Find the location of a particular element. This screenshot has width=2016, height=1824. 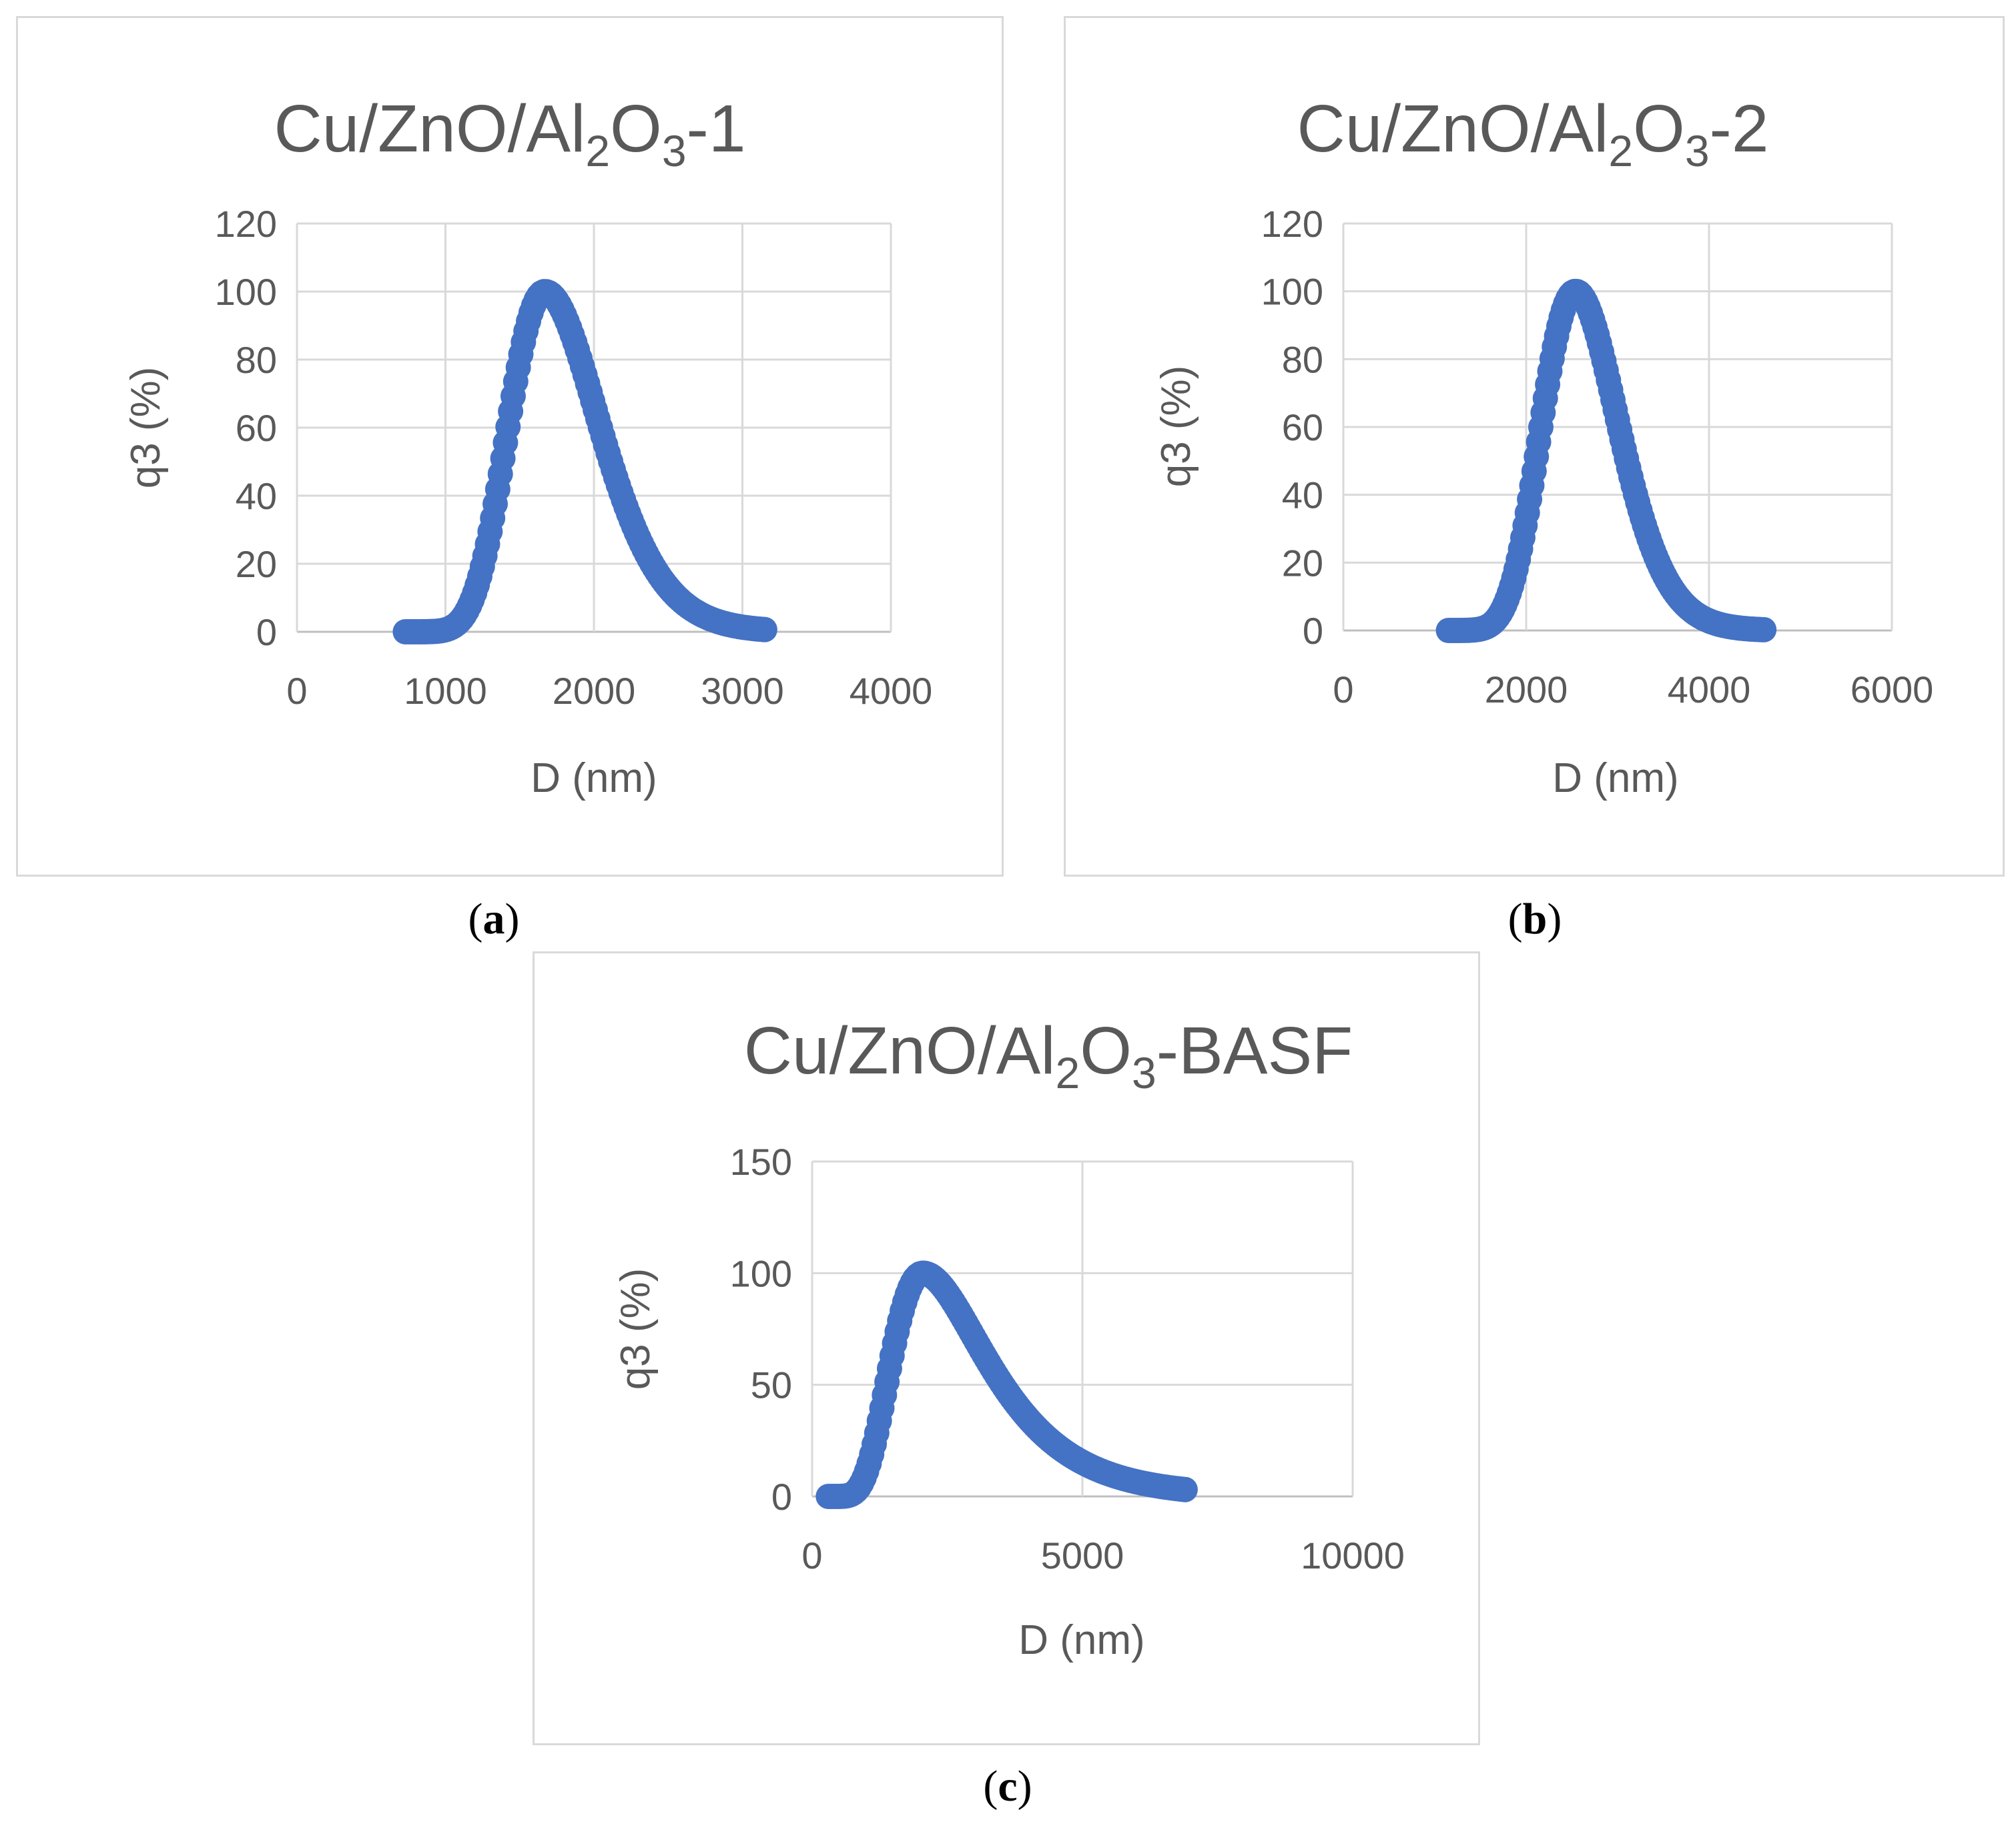

x-tick-label: 10000 is located at coordinates (1353, 1555).